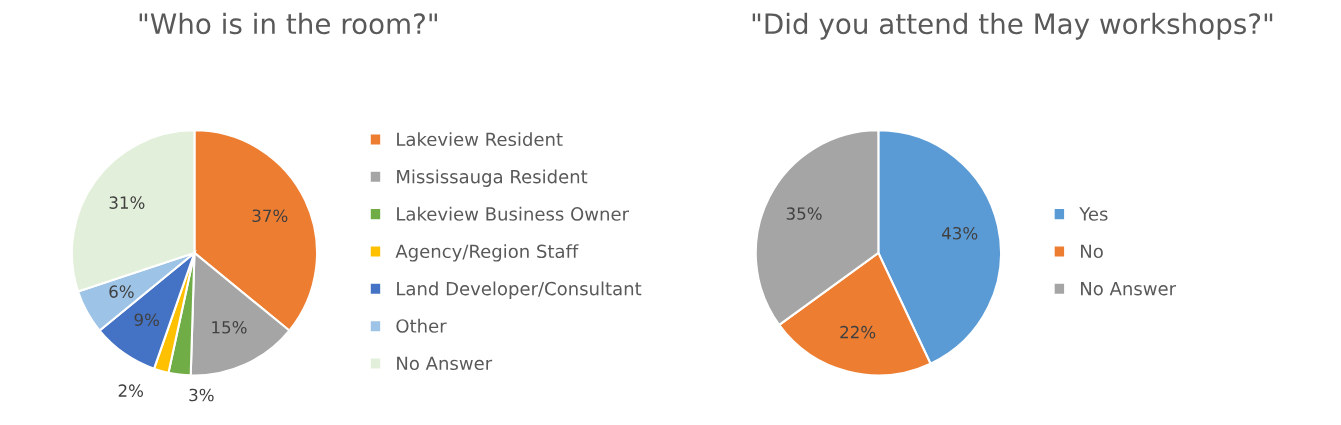 Image resolution: width=1341 pixels, height=425 pixels. I want to click on chart-title: "Did you attend the May workshops?", so click(1012, 26).